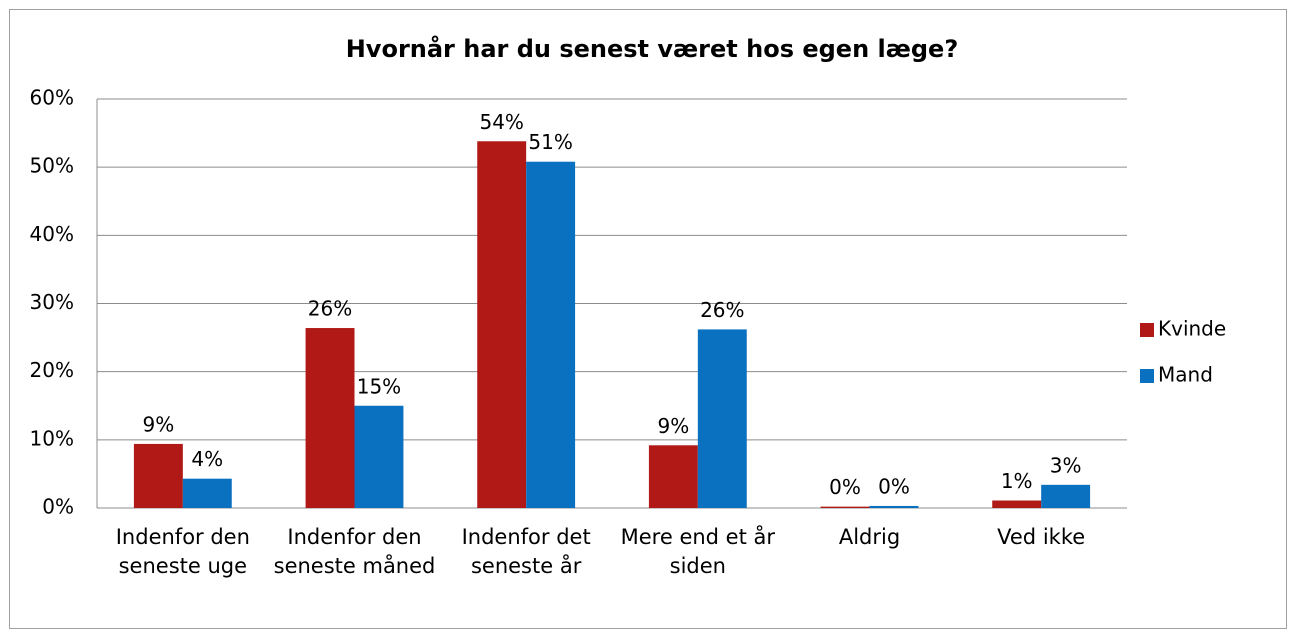 Image resolution: width=1296 pixels, height=629 pixels. I want to click on legend-label: Mand, so click(1185, 375).